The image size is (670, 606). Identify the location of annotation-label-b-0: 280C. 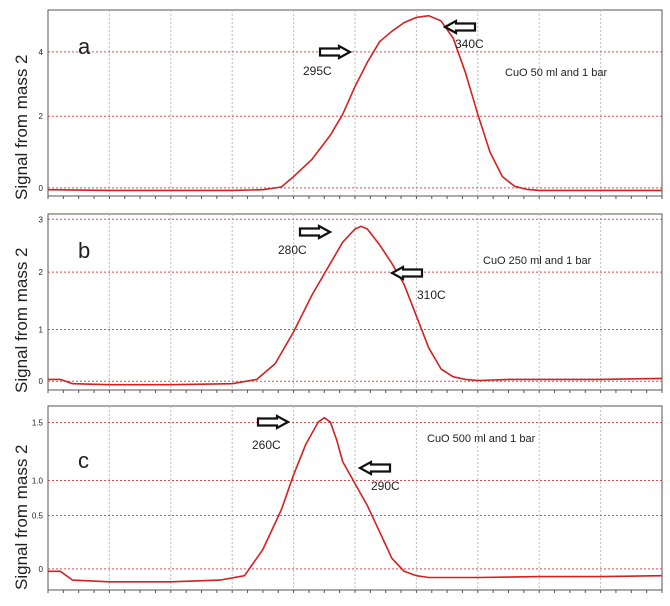
(292, 250).